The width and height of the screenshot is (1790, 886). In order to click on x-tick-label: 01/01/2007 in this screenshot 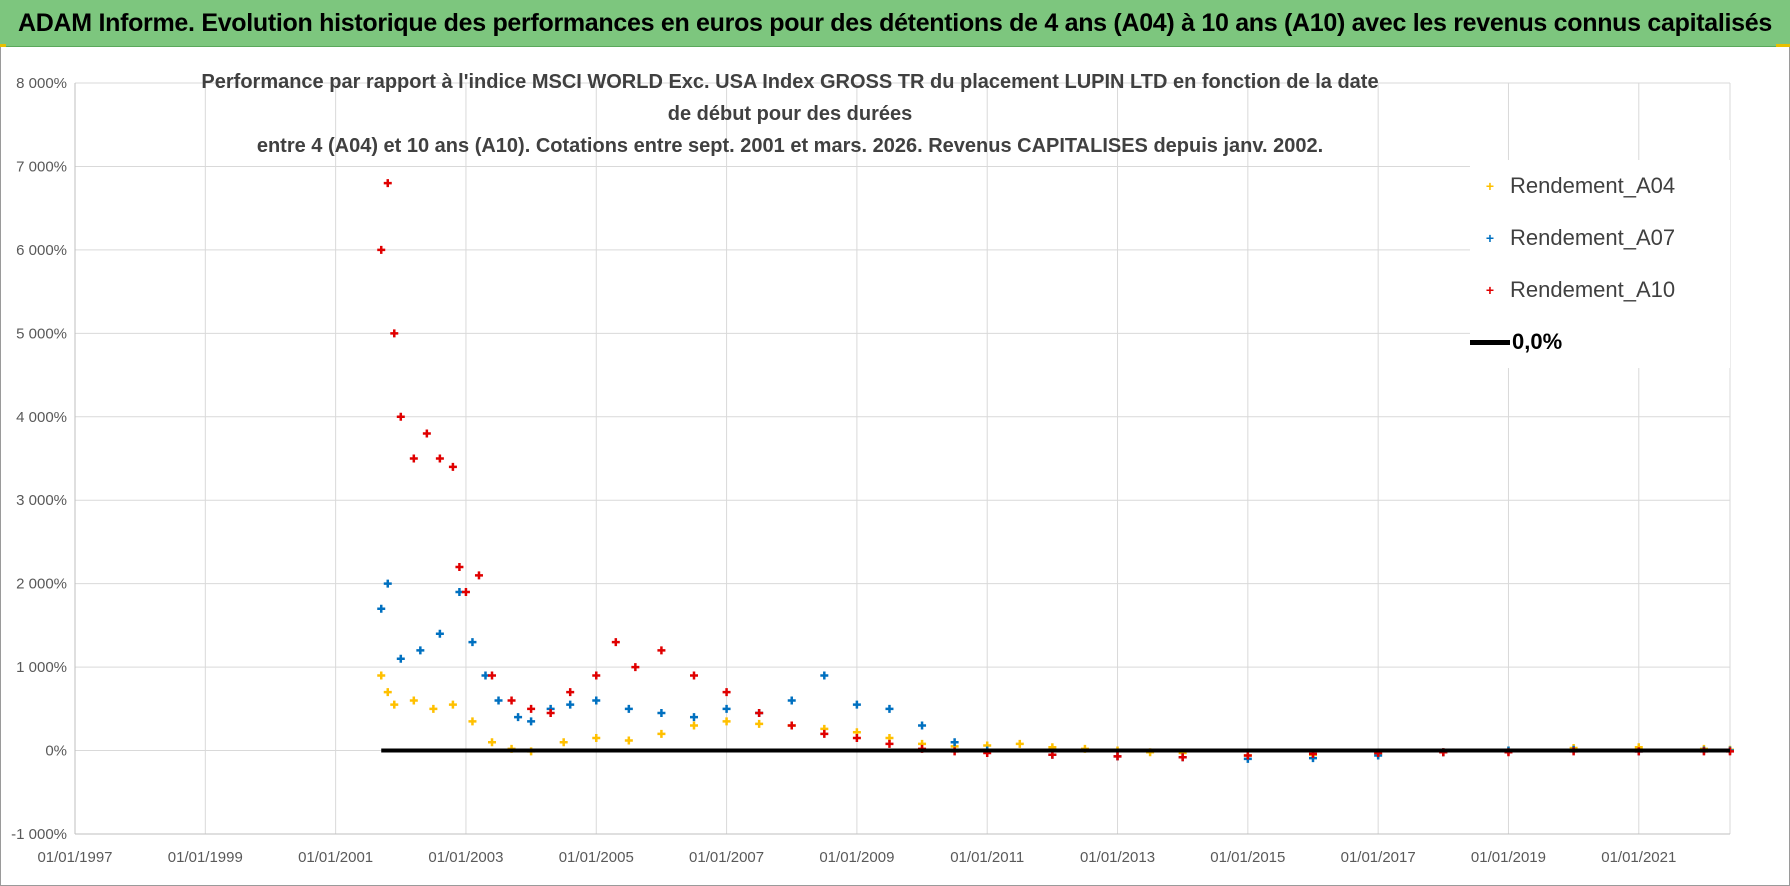, I will do `click(726, 857)`.